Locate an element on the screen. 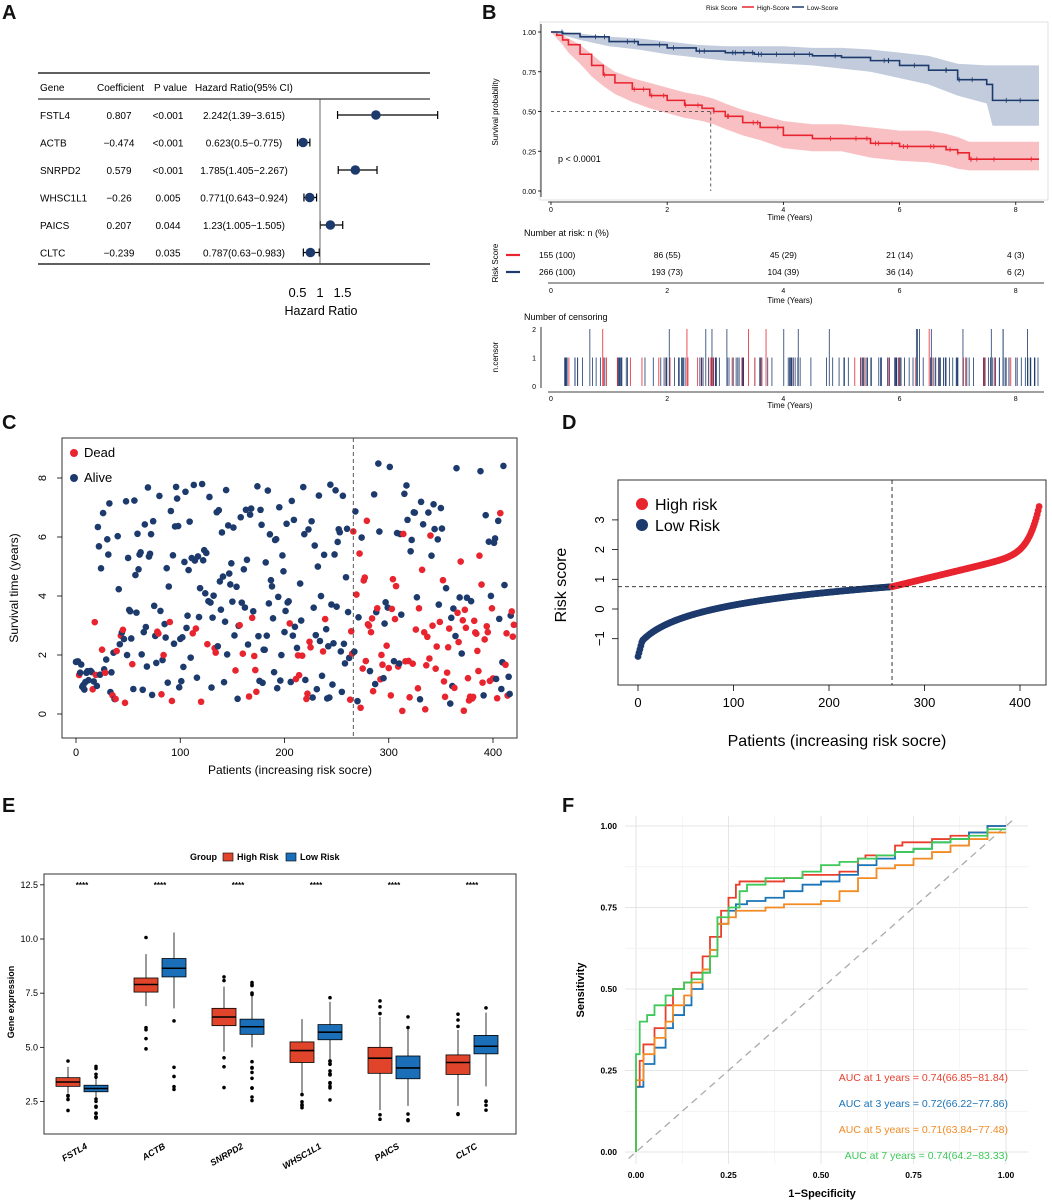  forest-gene-3: WHSC1L1 is located at coordinates (64, 199).